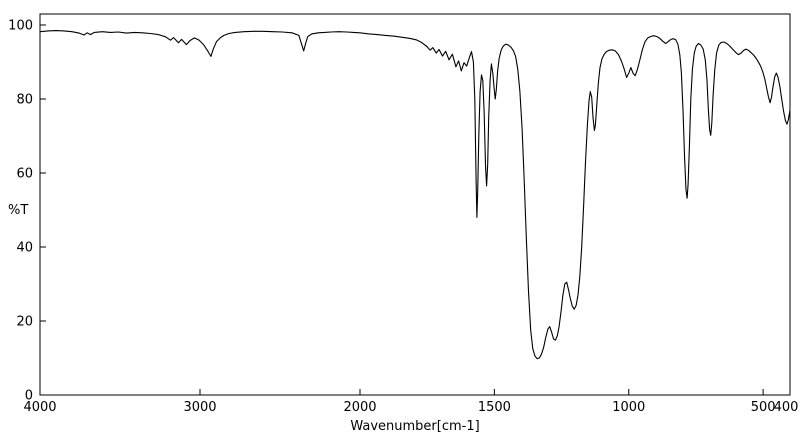 The width and height of the screenshot is (800, 441). Describe the element at coordinates (24, 248) in the screenshot. I see `y-tick-label: 40` at that location.